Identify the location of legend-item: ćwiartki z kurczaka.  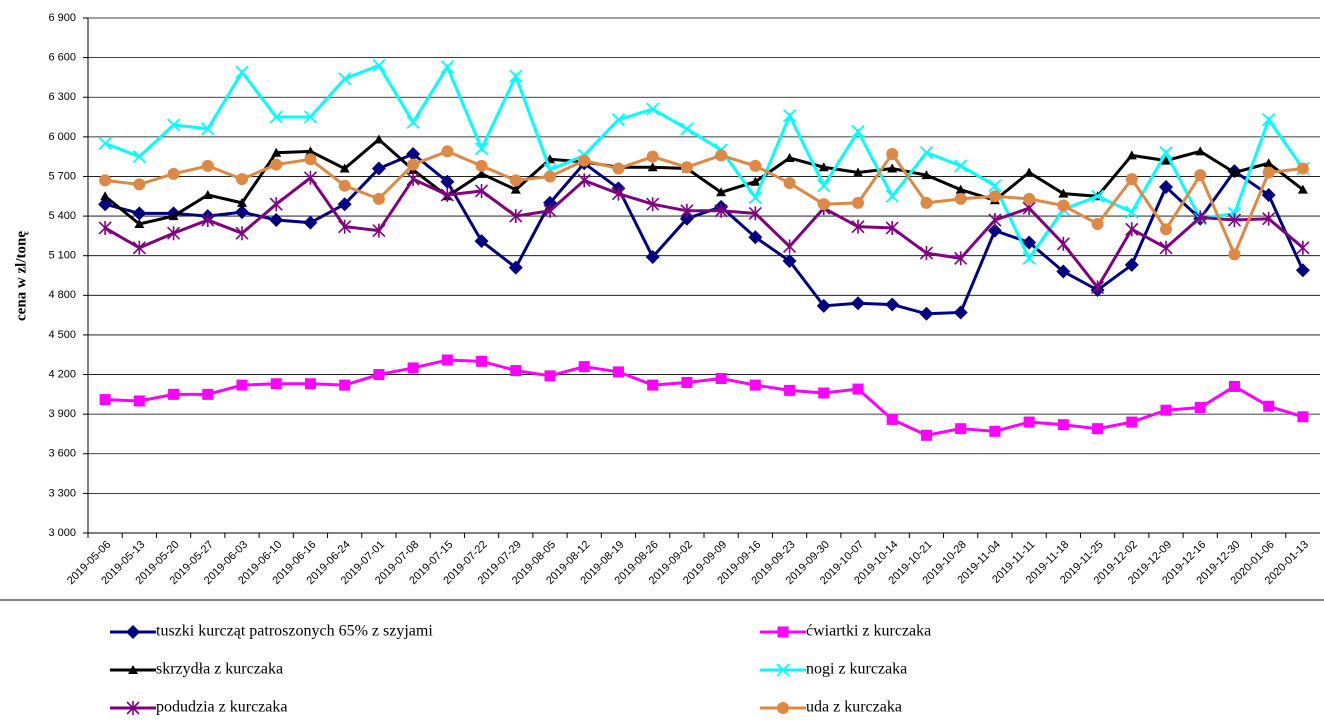
(845, 631).